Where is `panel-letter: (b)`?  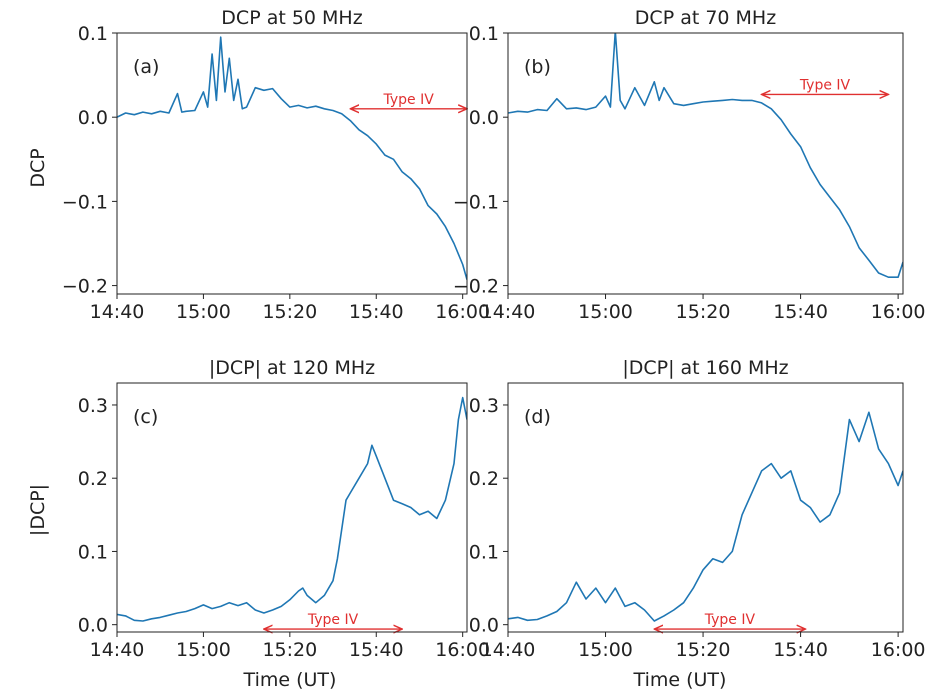 panel-letter: (b) is located at coordinates (537, 67).